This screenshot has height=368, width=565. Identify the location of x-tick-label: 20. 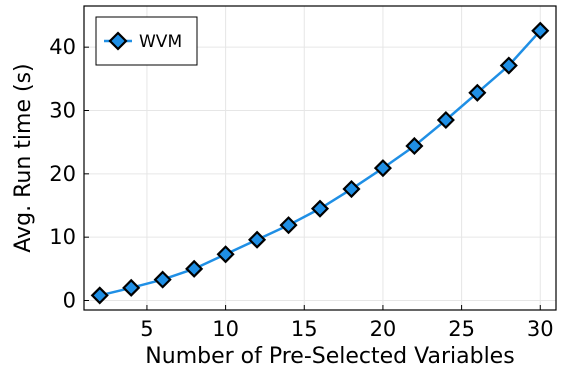
(383, 329).